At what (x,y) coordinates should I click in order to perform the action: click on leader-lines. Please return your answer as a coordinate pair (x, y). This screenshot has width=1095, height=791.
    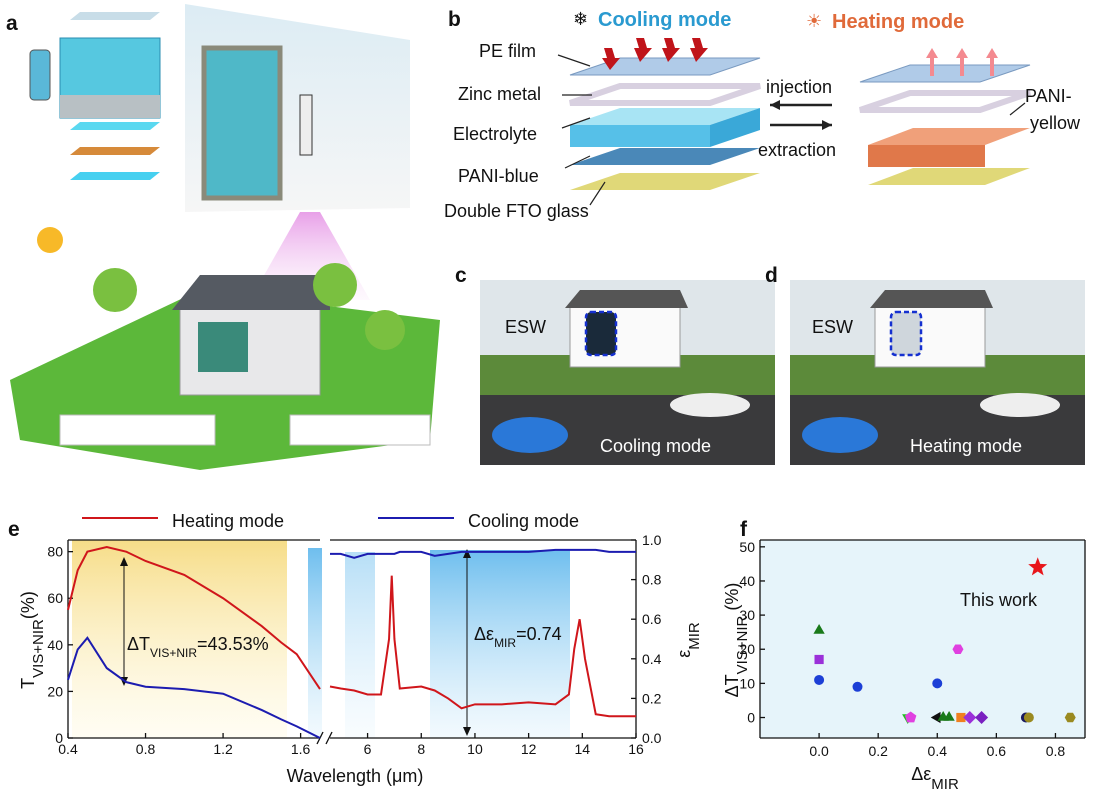
    Looking at the image, I should click on (791, 130).